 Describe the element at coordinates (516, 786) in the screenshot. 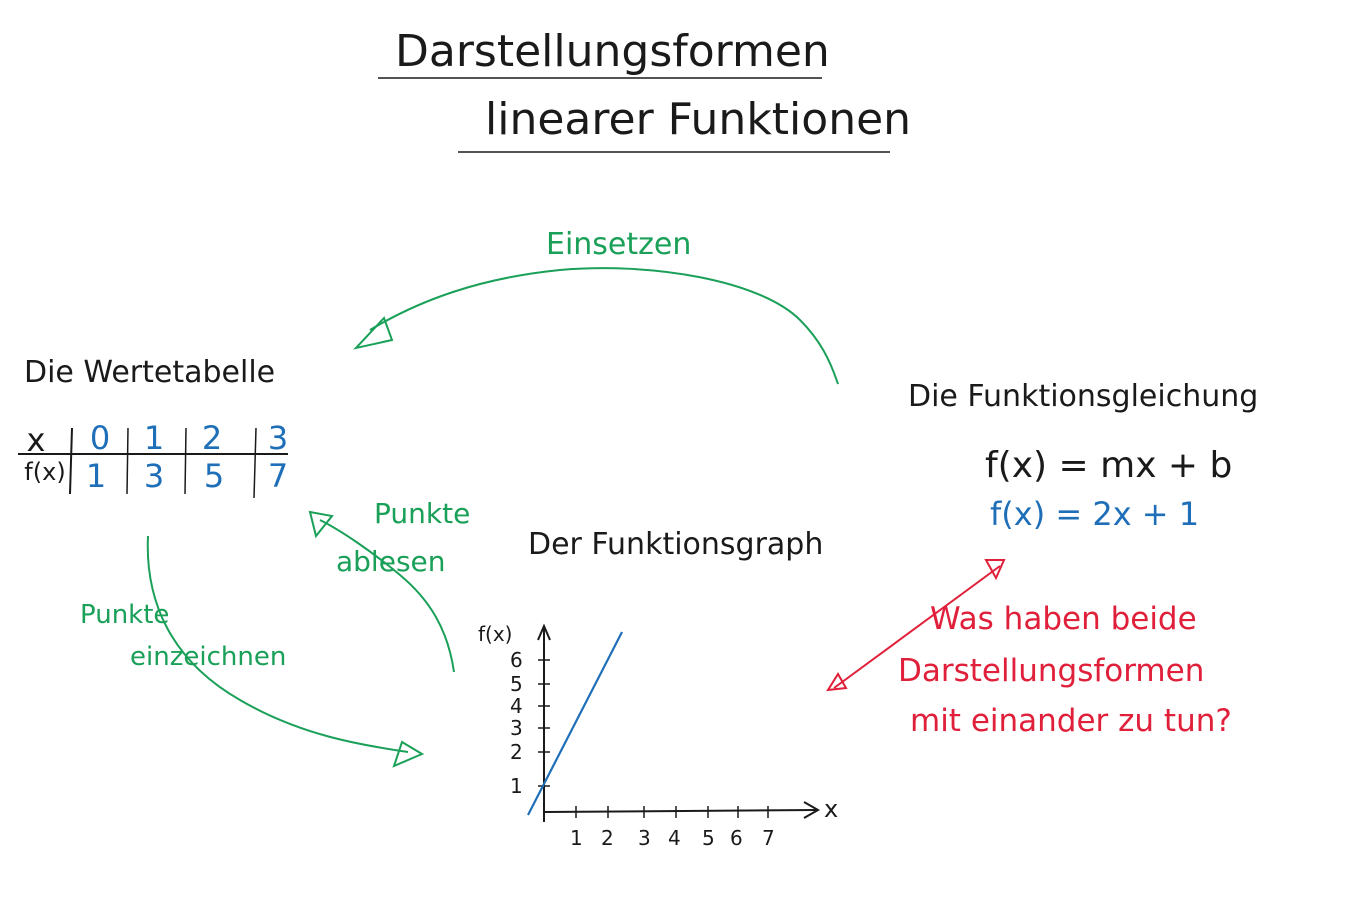

I see `y-tick-label: 1` at that location.